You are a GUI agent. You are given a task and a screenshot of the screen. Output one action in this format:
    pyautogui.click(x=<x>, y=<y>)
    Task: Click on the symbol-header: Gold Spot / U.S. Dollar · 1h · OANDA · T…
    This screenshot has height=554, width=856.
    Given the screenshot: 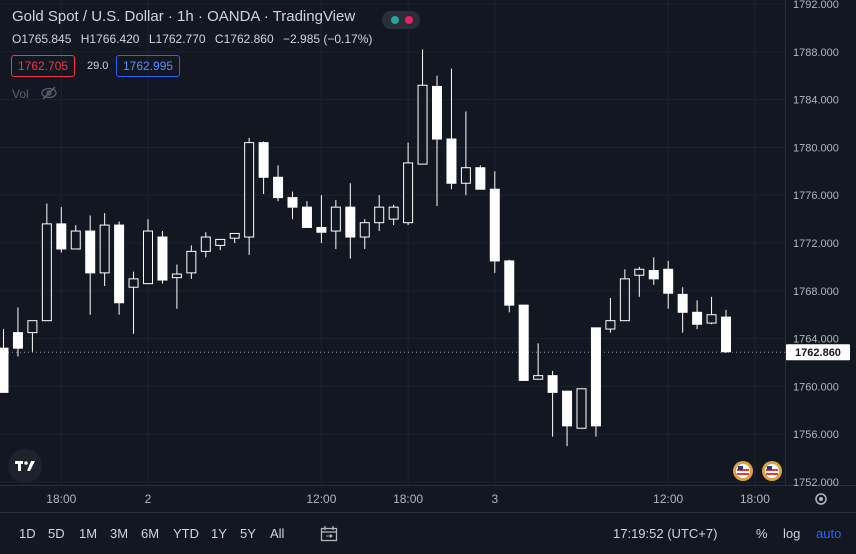 What is the action you would take?
    pyautogui.click(x=183, y=17)
    